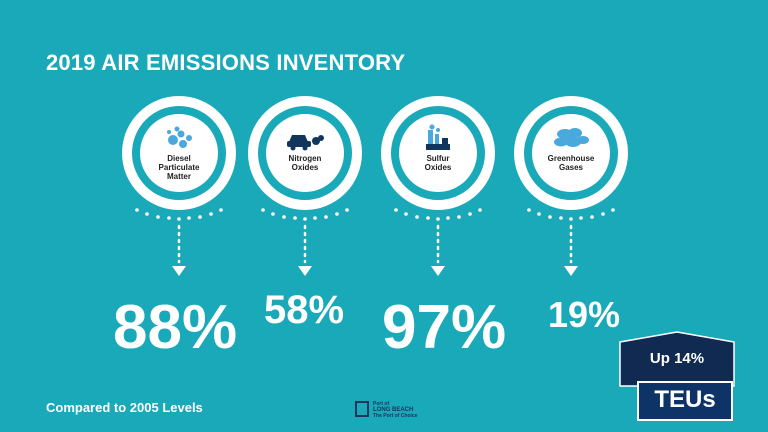 The image size is (768, 432). I want to click on logo-text: The Port of Choice, so click(395, 416).